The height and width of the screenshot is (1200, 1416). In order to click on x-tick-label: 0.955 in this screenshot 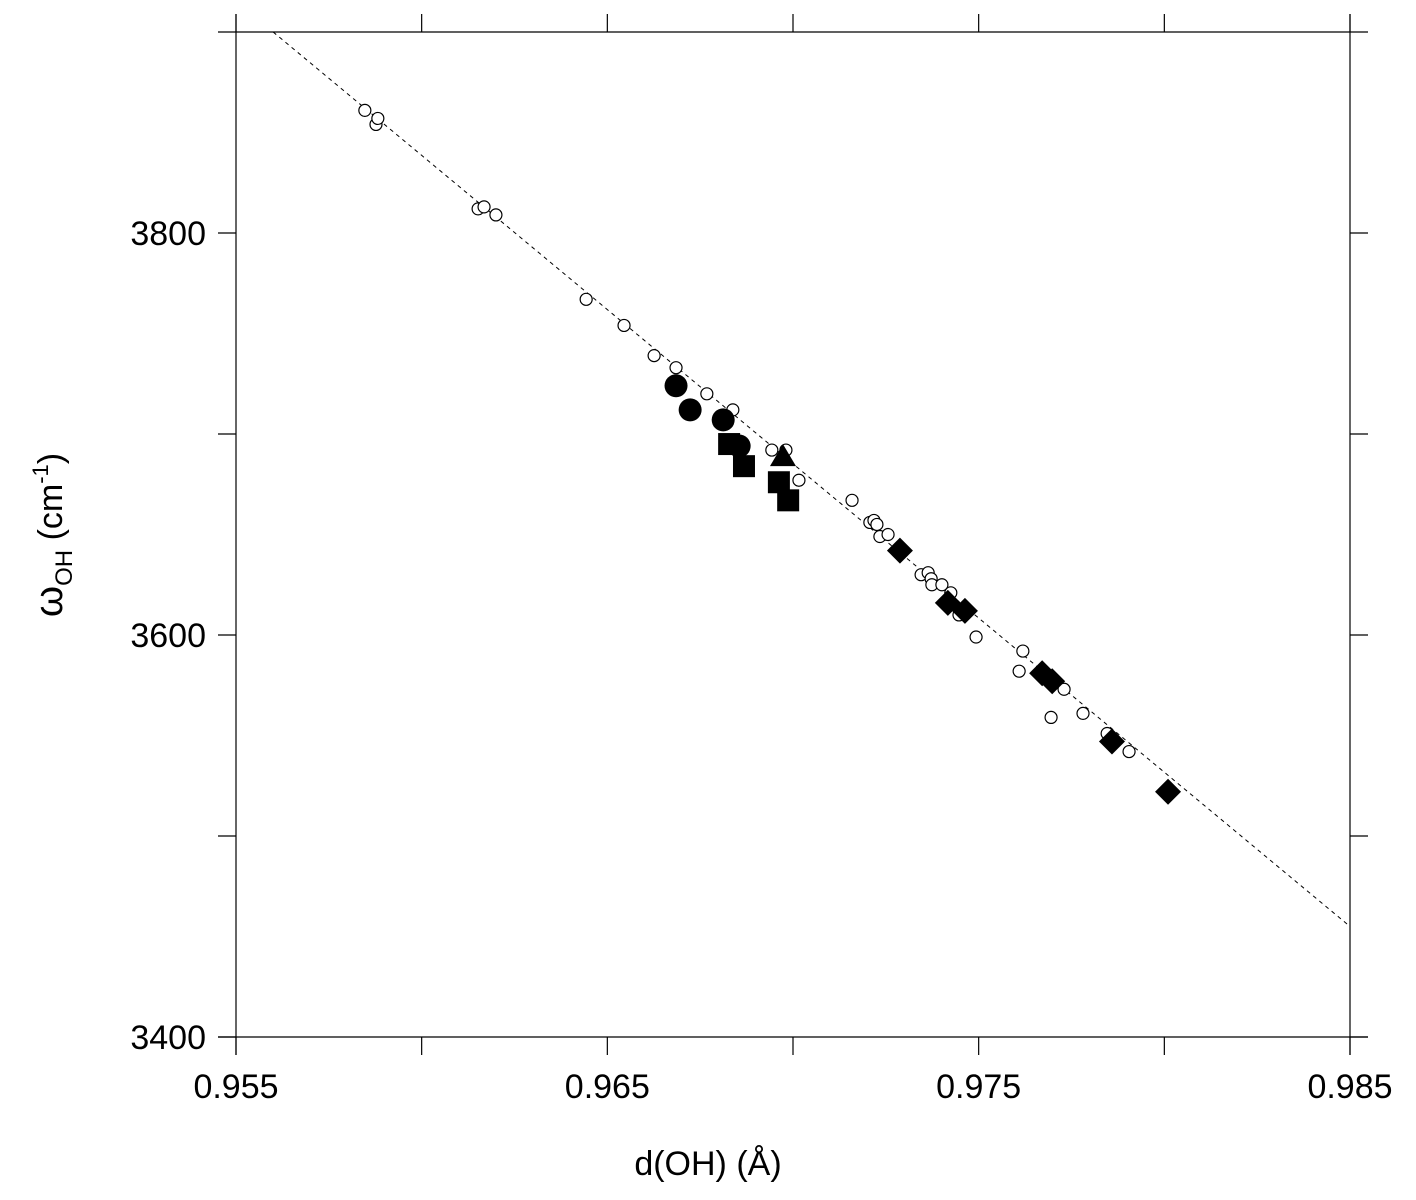, I will do `click(235, 1087)`.